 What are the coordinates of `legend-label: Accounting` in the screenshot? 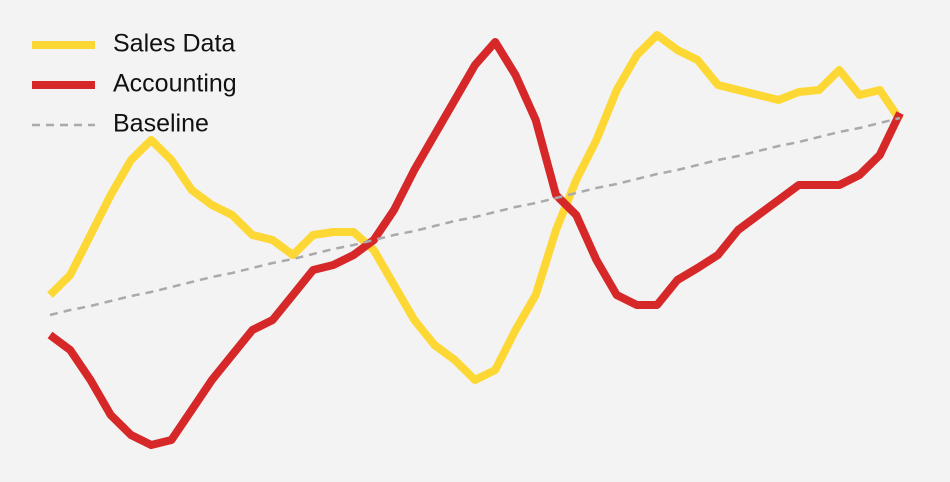 It's located at (175, 84).